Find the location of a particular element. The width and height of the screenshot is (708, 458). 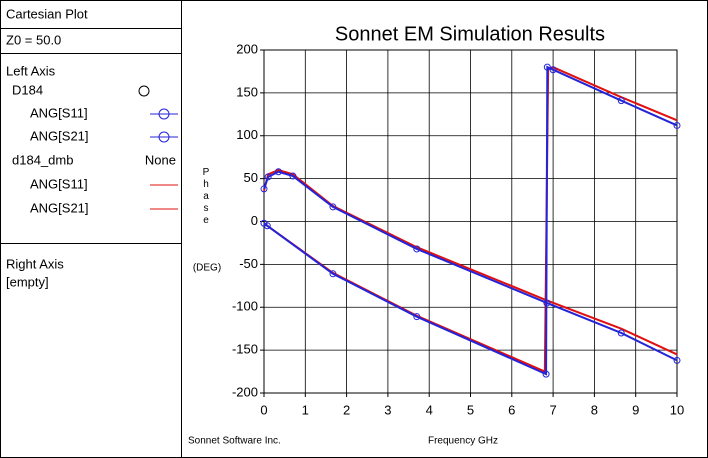

y-tick-label: 100 is located at coordinates (247, 134).